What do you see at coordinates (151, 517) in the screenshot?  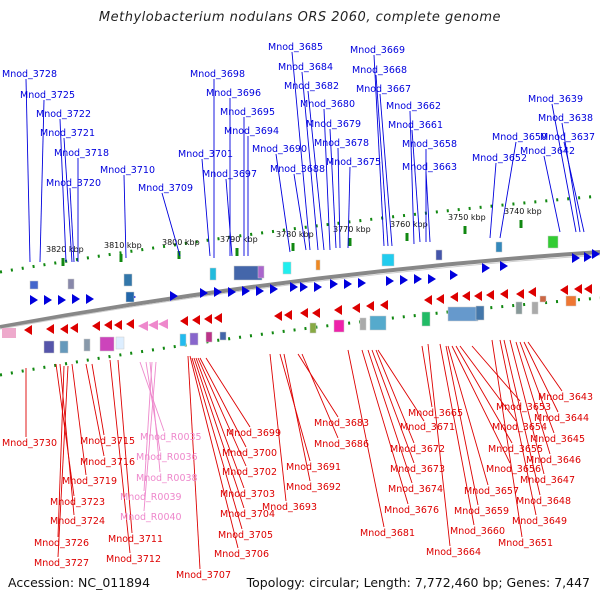 I see `bottom-gene-label: Mnod_R0040` at bounding box center [151, 517].